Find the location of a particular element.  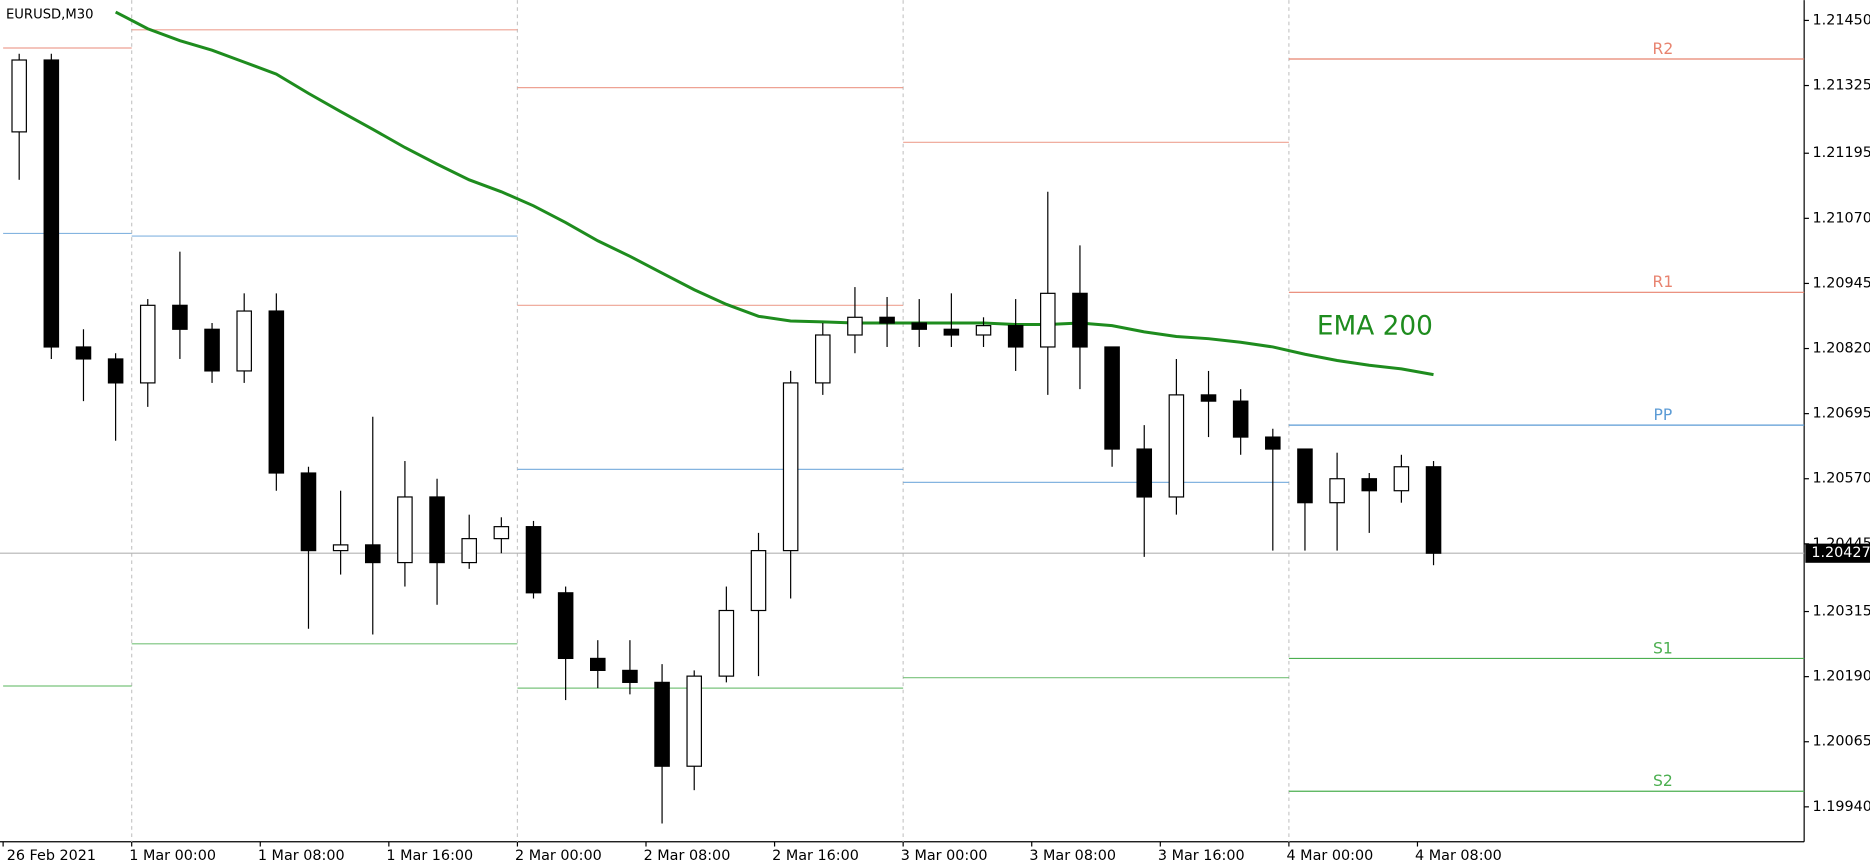

y-tick-label: 1.21070 is located at coordinates (1841, 218).